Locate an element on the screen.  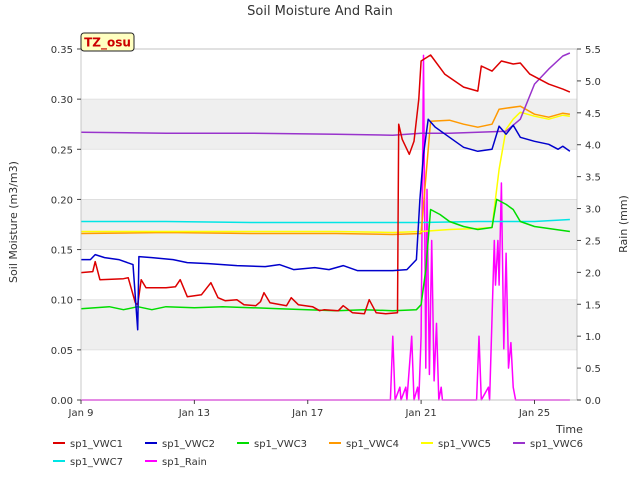
legend-label: sp1_Rain is located at coordinates (184, 462).